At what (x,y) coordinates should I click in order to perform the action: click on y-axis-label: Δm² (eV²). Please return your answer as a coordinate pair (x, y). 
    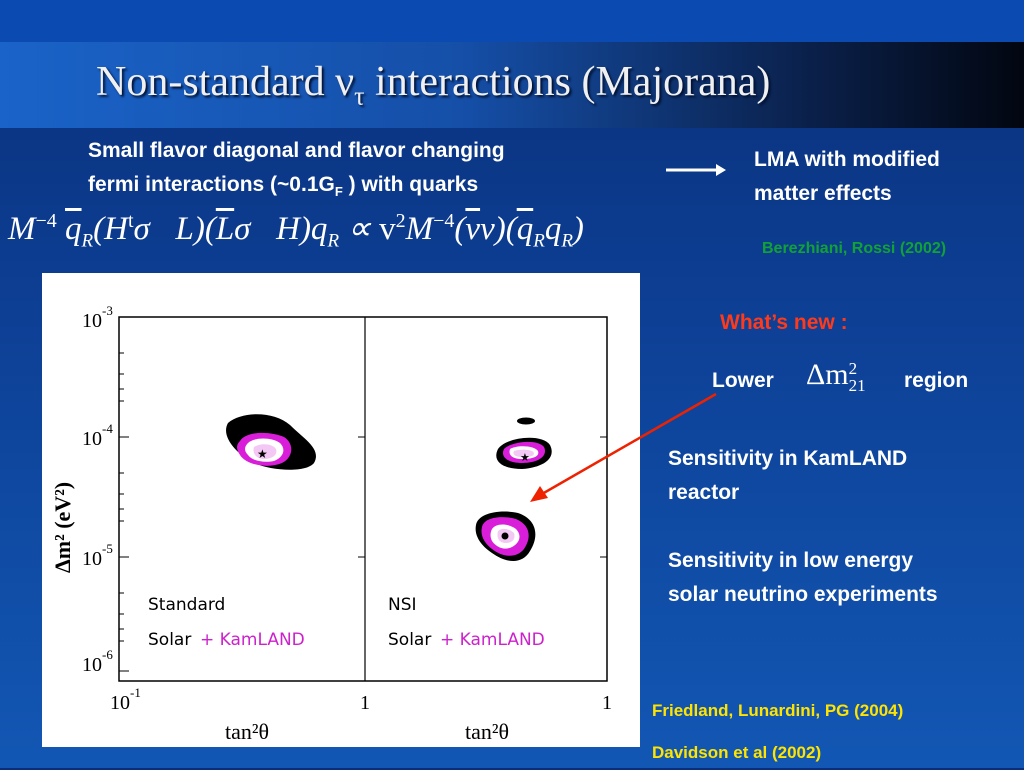
    Looking at the image, I should click on (62, 527).